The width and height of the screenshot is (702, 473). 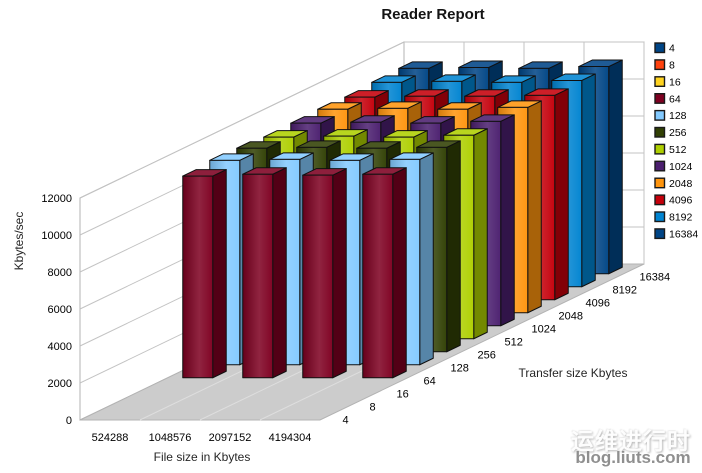 I want to click on y-tick-label: 12000, so click(x=56, y=199).